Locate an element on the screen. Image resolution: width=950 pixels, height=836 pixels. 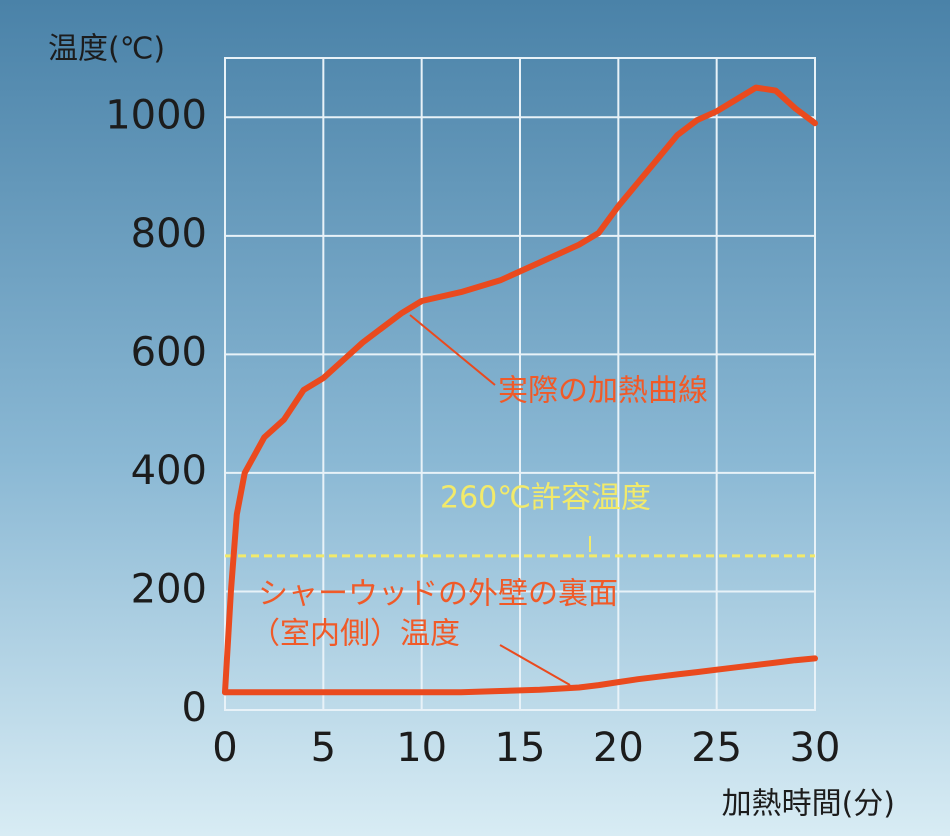
annotation: （室内側）温度 is located at coordinates (355, 634).